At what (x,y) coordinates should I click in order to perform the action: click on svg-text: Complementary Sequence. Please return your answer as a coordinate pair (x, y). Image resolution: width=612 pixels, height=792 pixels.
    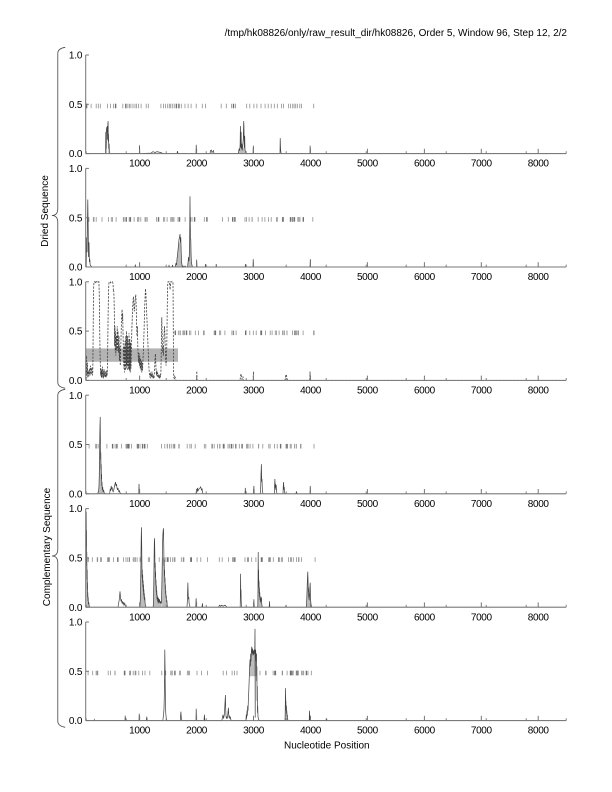
    Looking at the image, I should click on (47, 546).